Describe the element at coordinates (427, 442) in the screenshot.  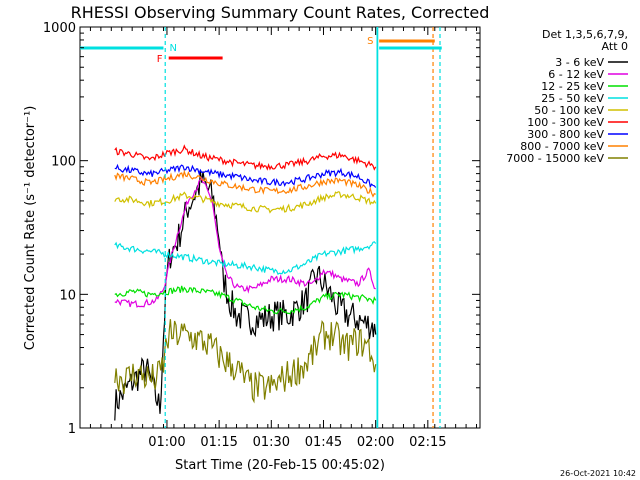
I see `x-tick-label: 02:15` at that location.